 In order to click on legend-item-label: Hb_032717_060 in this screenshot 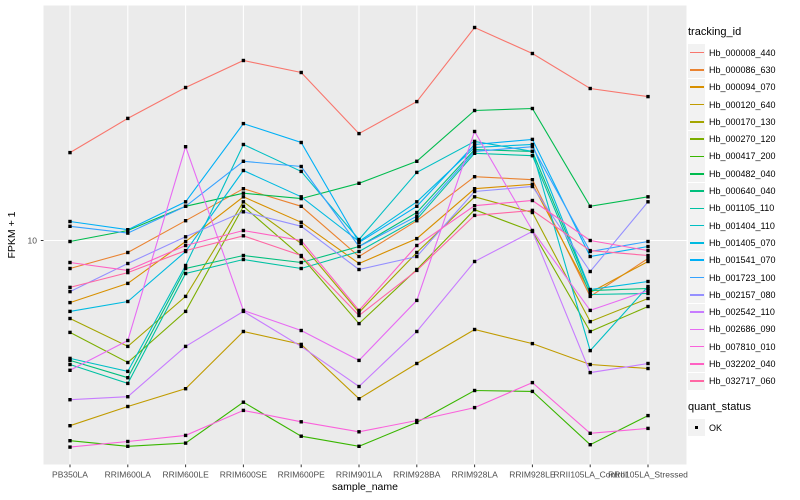, I will do `click(742, 381)`.